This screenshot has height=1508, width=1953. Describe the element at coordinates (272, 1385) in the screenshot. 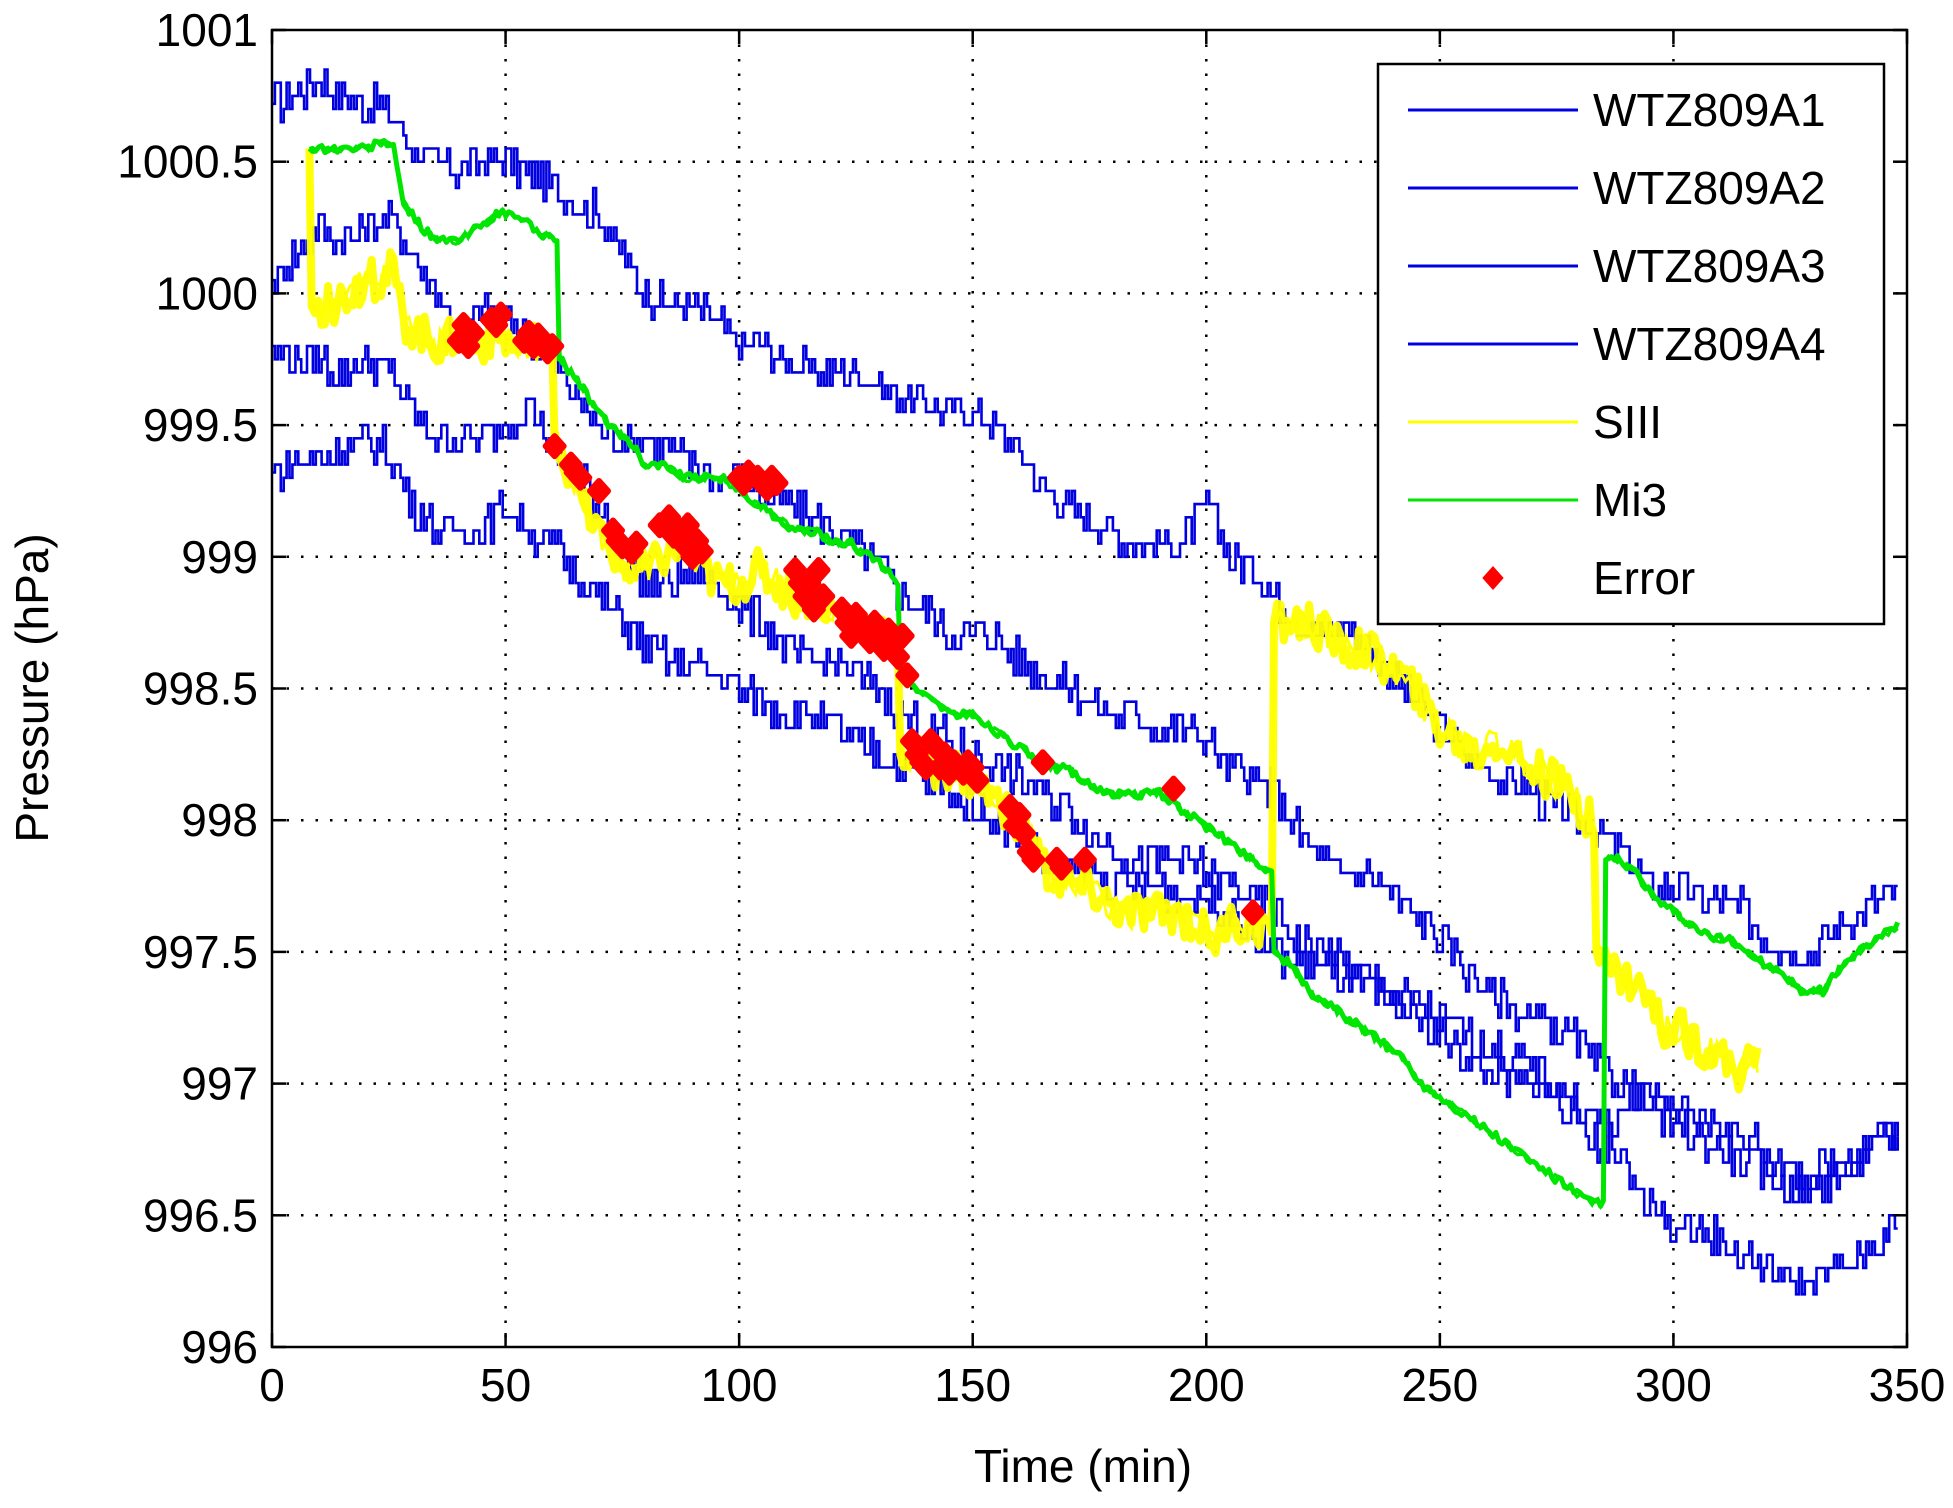

I see `x-tick-label: 0` at that location.